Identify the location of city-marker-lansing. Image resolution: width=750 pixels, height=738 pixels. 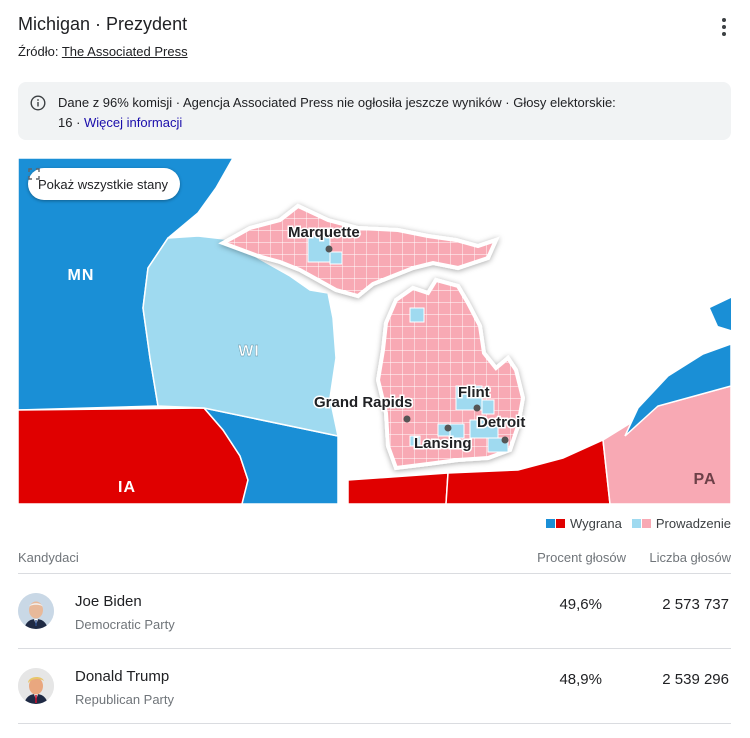
(448, 428).